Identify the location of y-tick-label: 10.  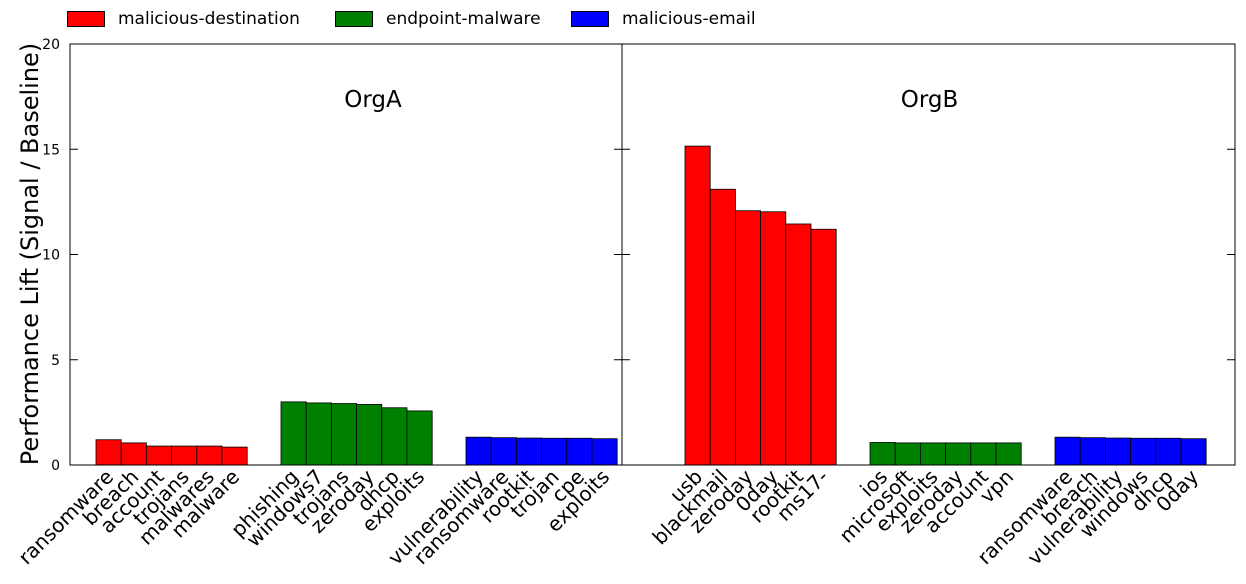
(51, 256).